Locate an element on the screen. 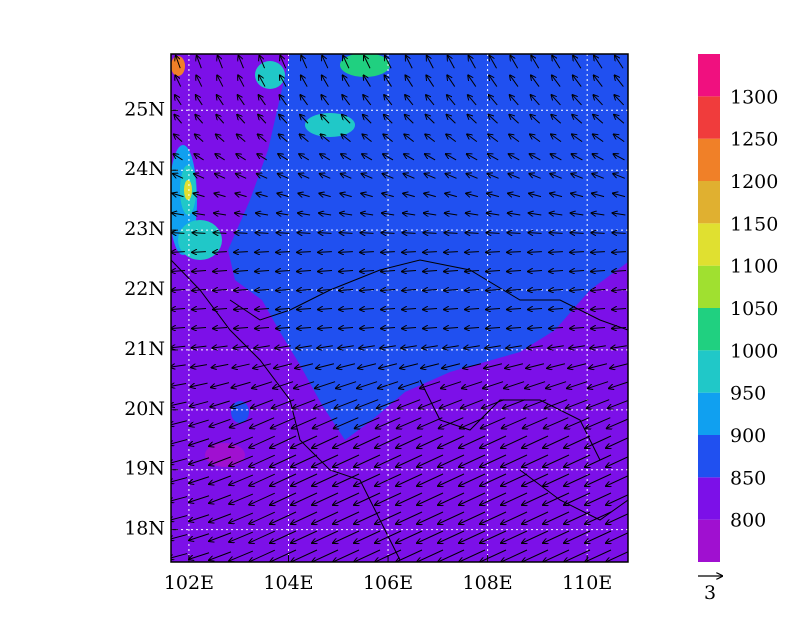  y-tick-label: 18N is located at coordinates (144, 529).